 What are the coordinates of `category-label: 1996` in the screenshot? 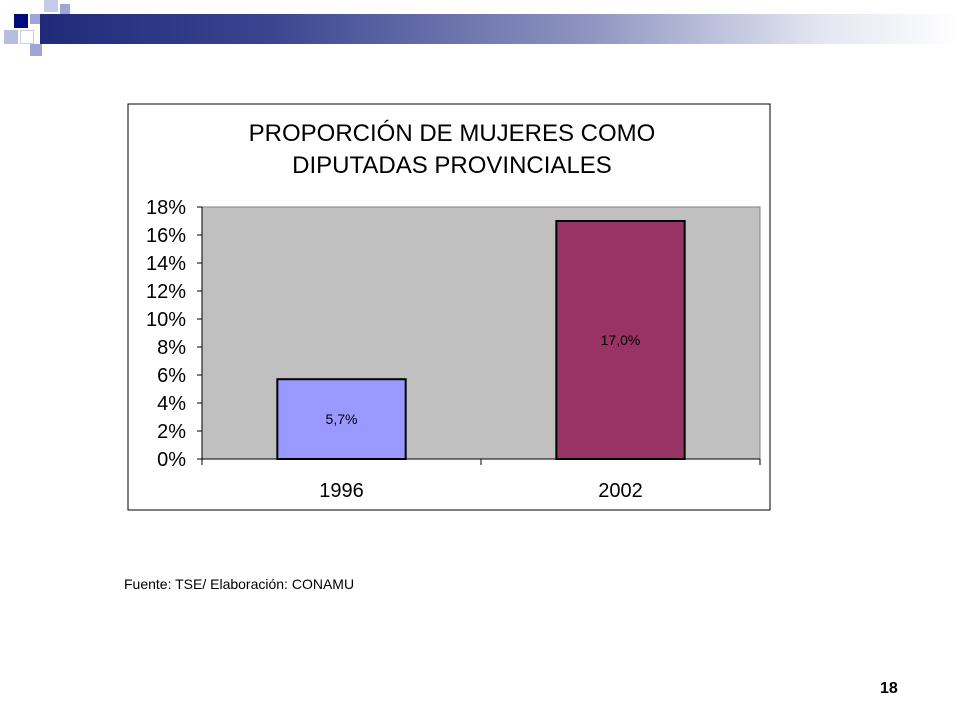 It's located at (341, 491).